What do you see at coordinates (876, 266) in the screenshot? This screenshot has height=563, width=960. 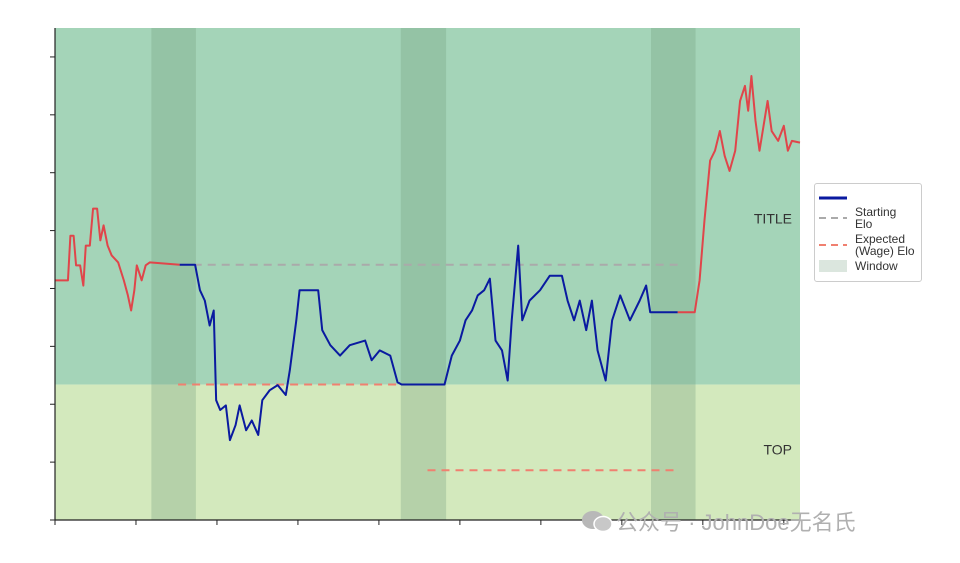 I see `legend-label: Window` at bounding box center [876, 266].